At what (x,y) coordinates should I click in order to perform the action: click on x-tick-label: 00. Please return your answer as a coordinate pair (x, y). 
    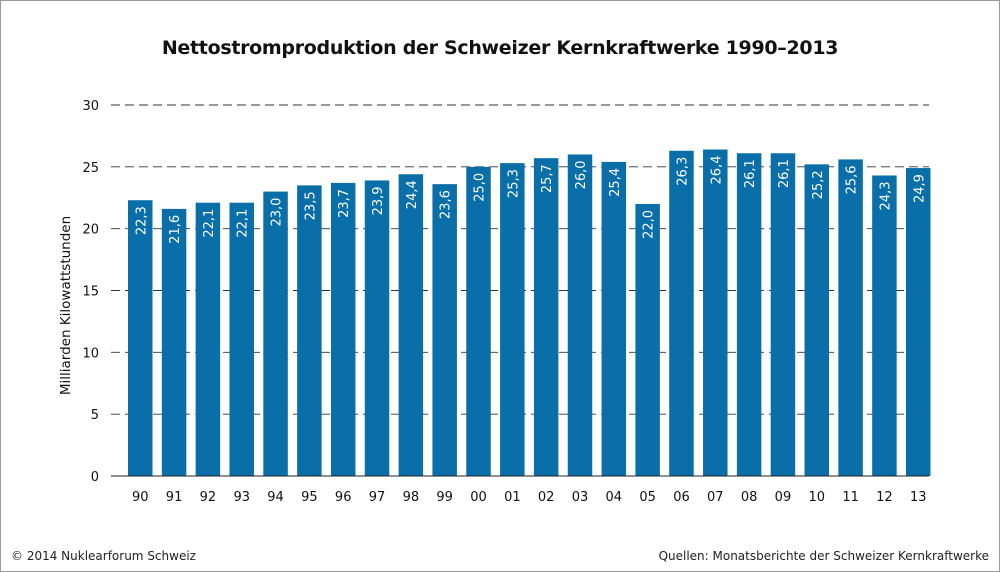
    Looking at the image, I should click on (478, 497).